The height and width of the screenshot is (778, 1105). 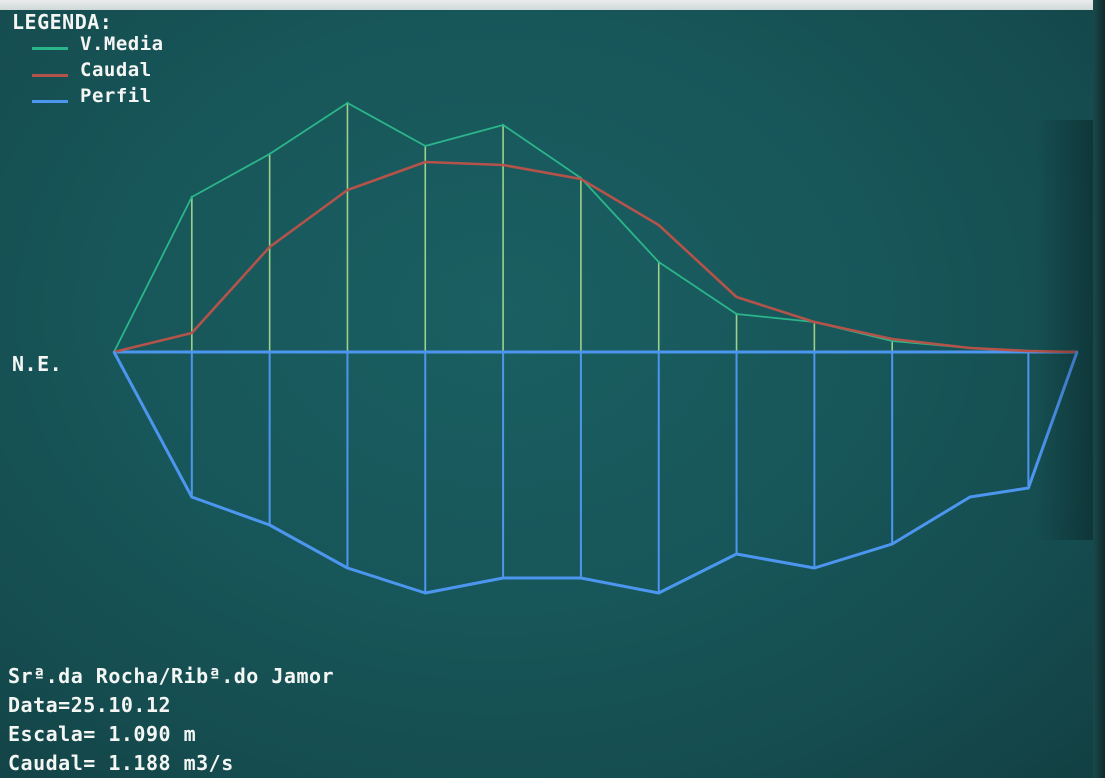 What do you see at coordinates (50, 75) in the screenshot?
I see `legend-swatch-caudal` at bounding box center [50, 75].